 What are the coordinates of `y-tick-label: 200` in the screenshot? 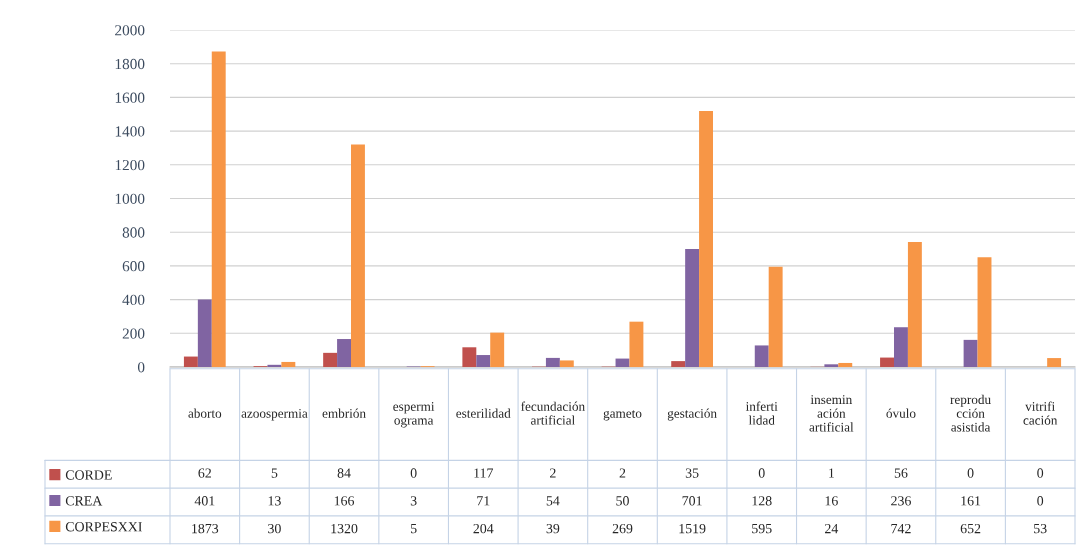 It's located at (133, 333).